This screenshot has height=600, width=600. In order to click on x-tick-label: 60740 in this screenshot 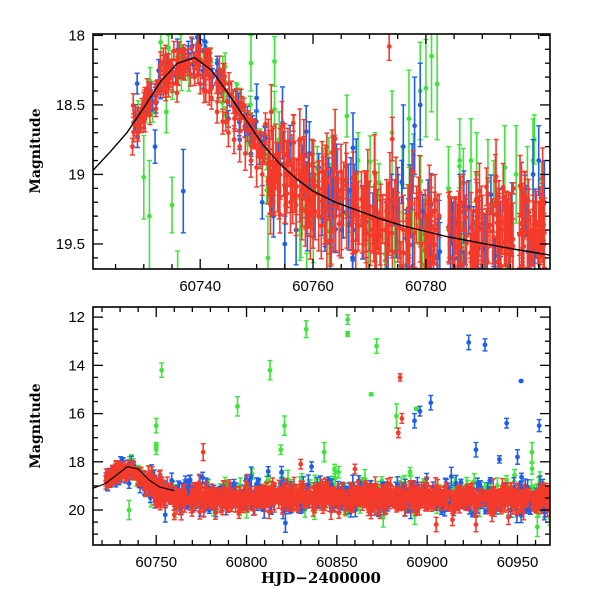, I will do `click(200, 286)`.